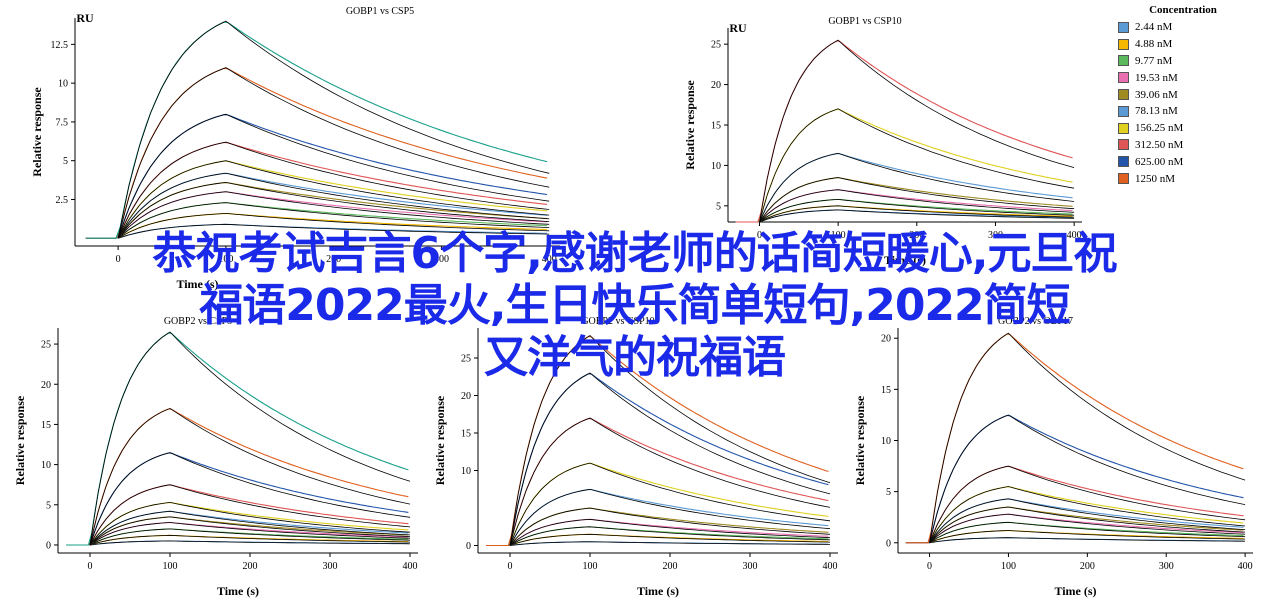 This screenshot has height=605, width=1269. What do you see at coordinates (864, 21) in the screenshot?
I see `chart-title: GOBP1 vs CSP10` at bounding box center [864, 21].